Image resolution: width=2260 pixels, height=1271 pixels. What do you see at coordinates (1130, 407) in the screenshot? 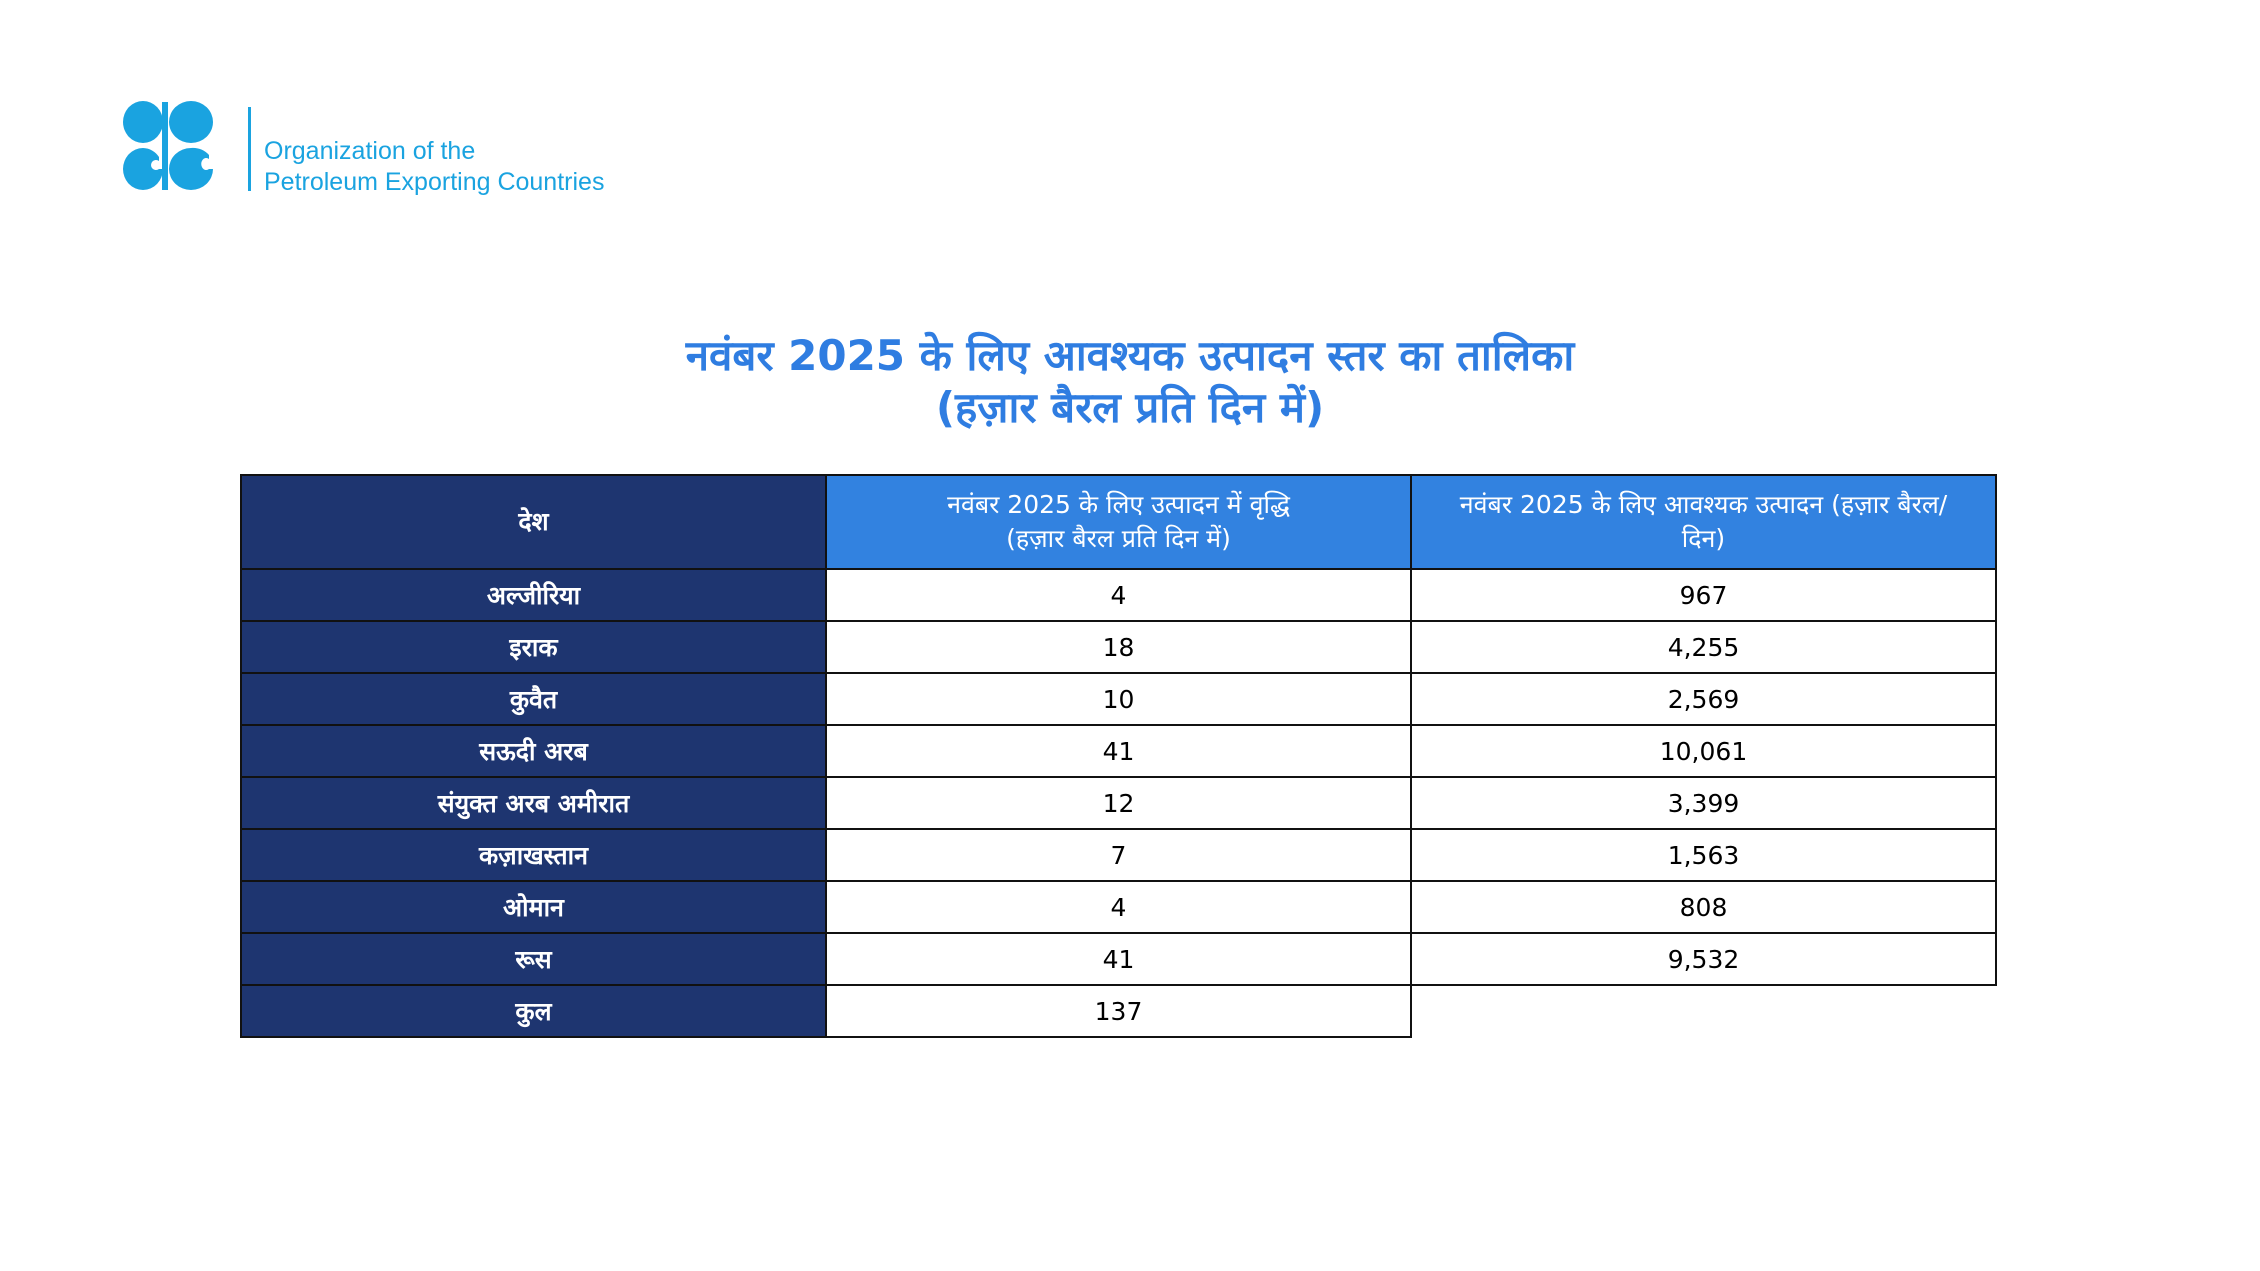
I see `title-line2: (हज़ार बैरल प्रति दिन में)` at bounding box center [1130, 407].